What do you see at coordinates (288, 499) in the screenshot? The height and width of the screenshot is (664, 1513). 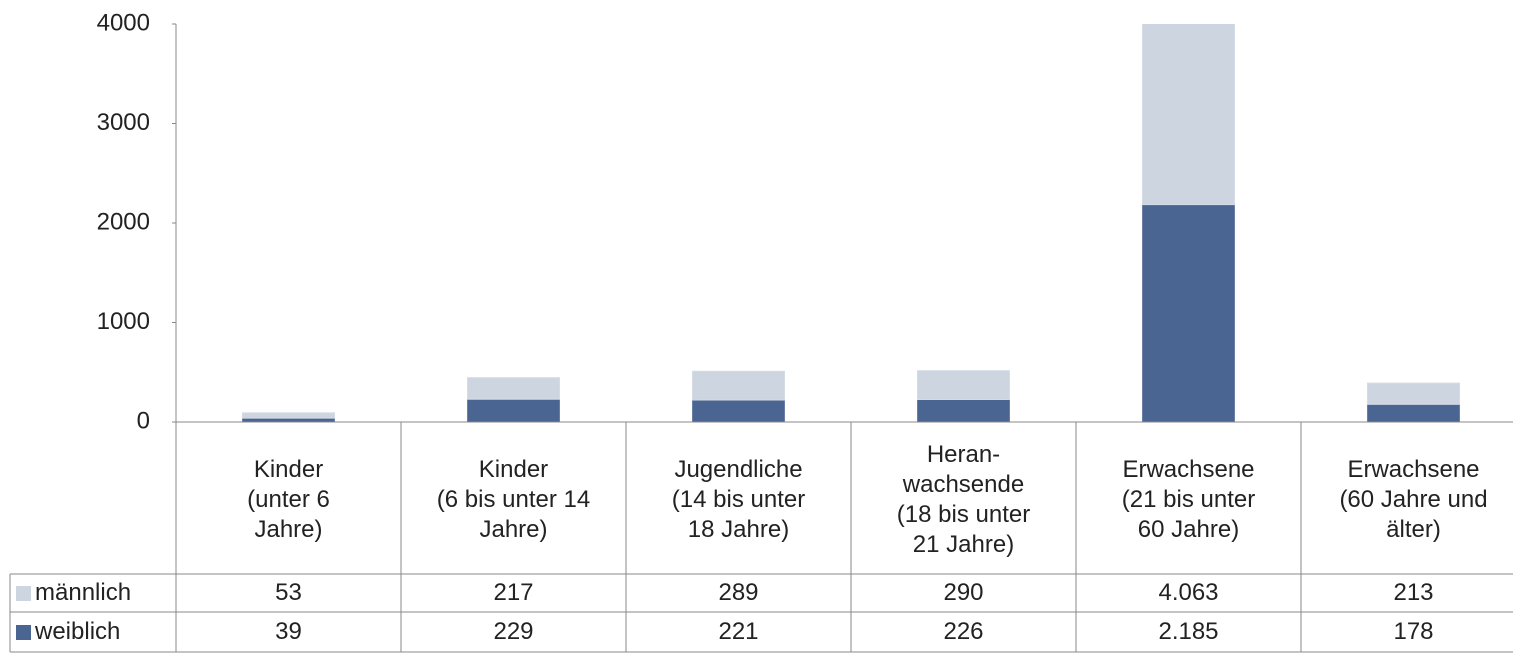 I see `x-tick-label: Kinder (unter 6 Jahre)` at bounding box center [288, 499].